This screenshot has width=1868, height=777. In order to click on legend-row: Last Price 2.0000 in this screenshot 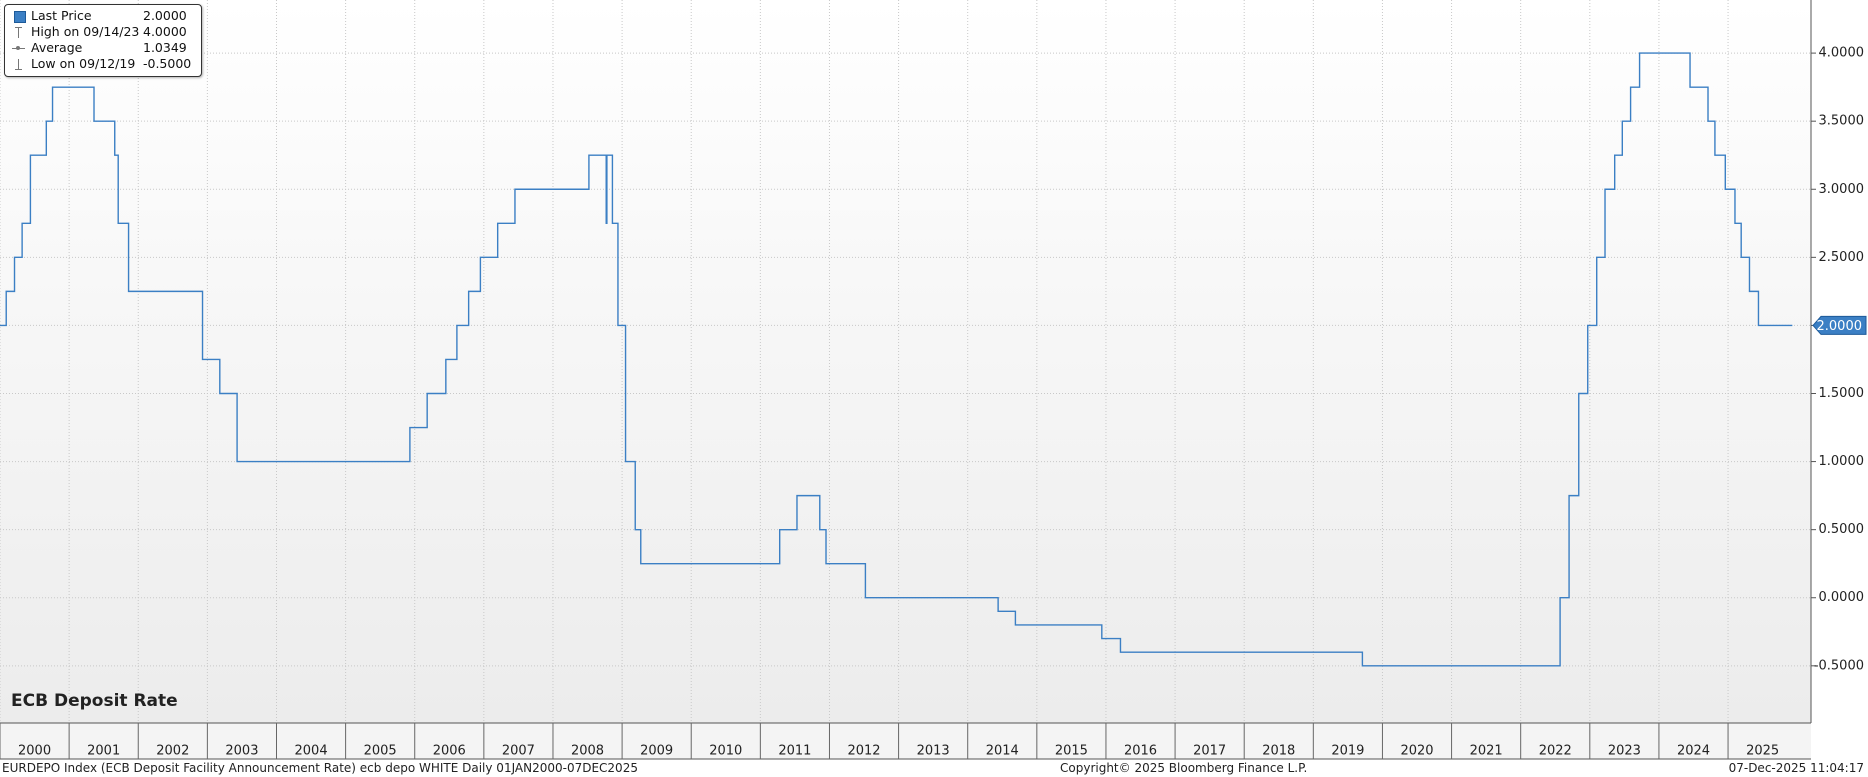, I will do `click(102, 16)`.